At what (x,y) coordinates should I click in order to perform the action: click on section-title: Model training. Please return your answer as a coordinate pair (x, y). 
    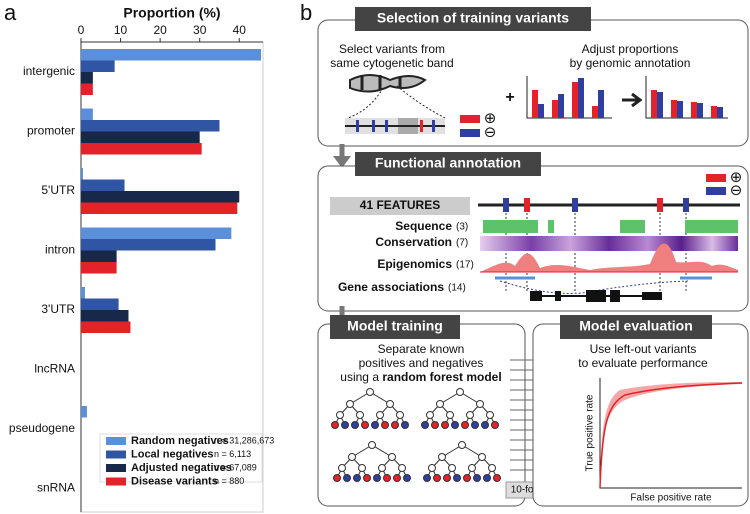
    Looking at the image, I should click on (395, 326).